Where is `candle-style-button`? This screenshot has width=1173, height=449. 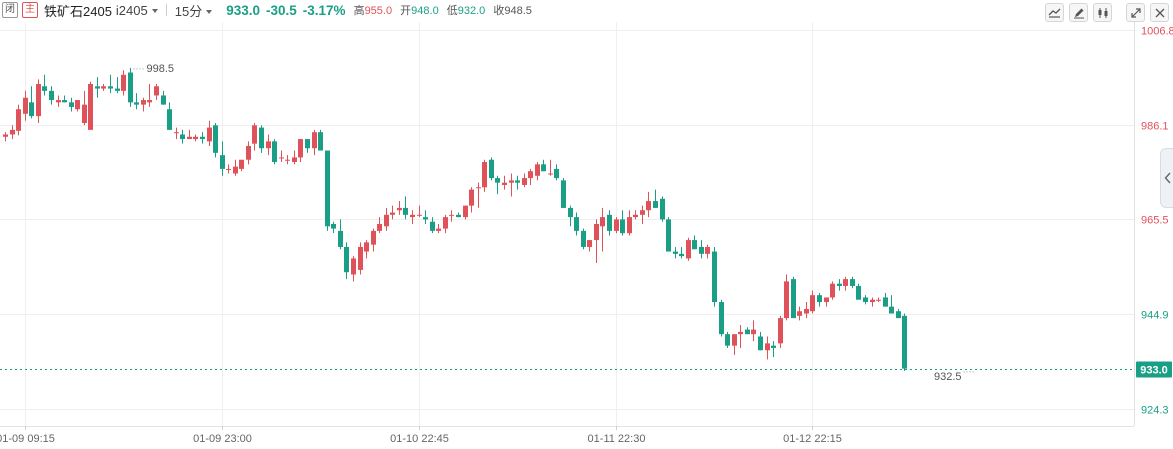 candle-style-button is located at coordinates (1102, 12).